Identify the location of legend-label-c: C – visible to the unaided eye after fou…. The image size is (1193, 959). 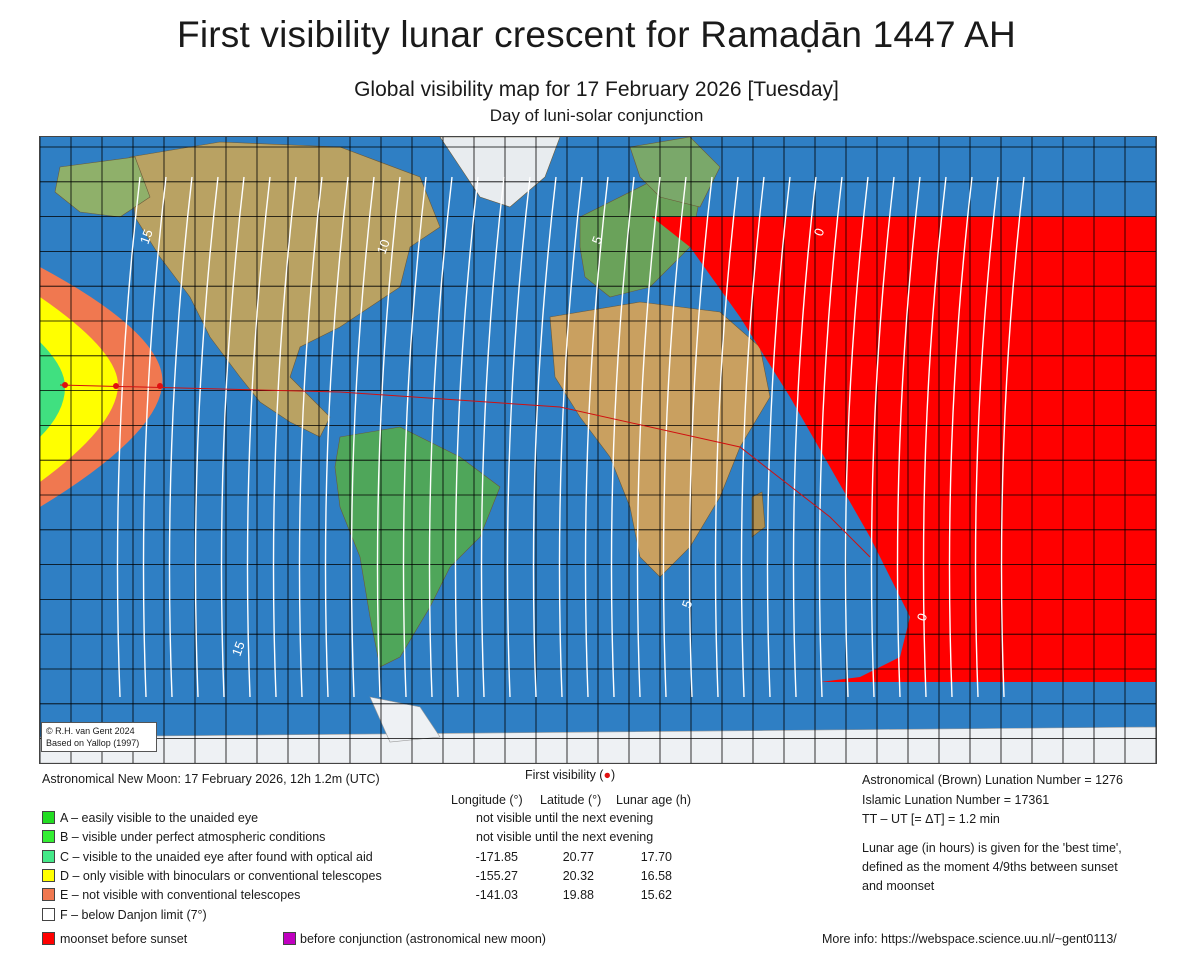
(216, 857).